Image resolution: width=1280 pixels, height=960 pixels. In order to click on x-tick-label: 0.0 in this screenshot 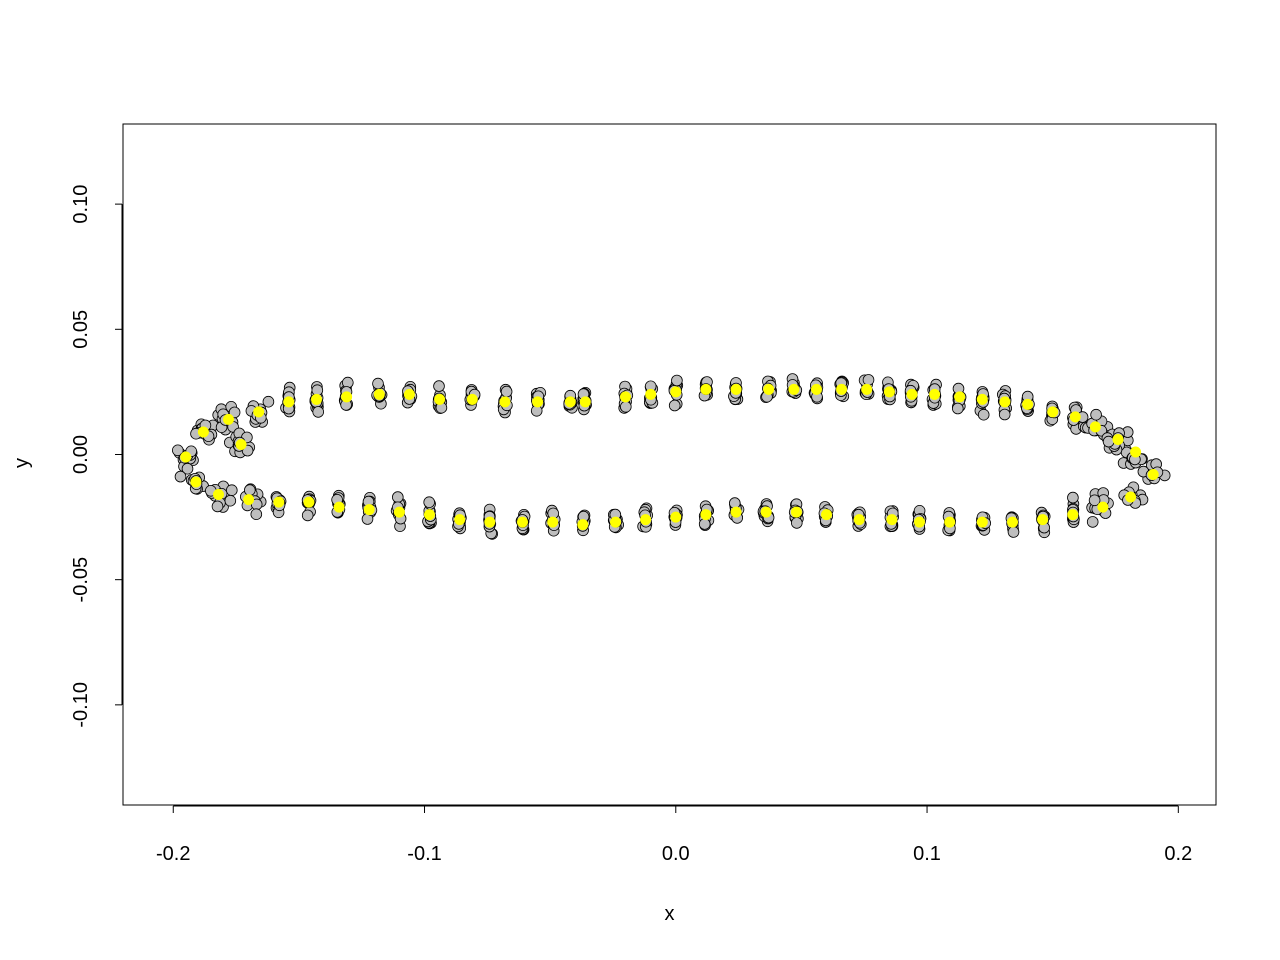, I will do `click(676, 854)`.